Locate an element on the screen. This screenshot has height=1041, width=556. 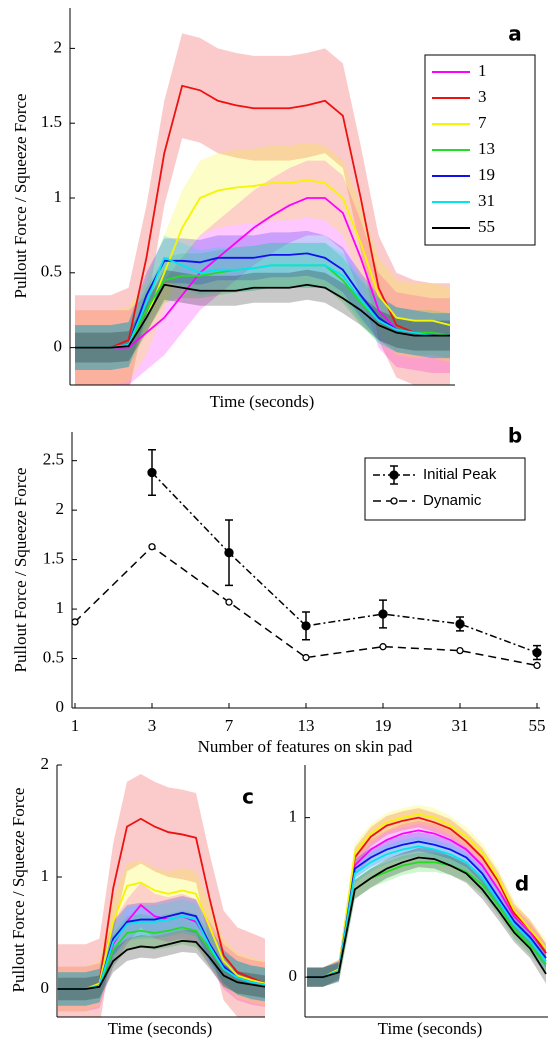
legend: Initial Peak Dynamic is located at coordinates (445, 489).